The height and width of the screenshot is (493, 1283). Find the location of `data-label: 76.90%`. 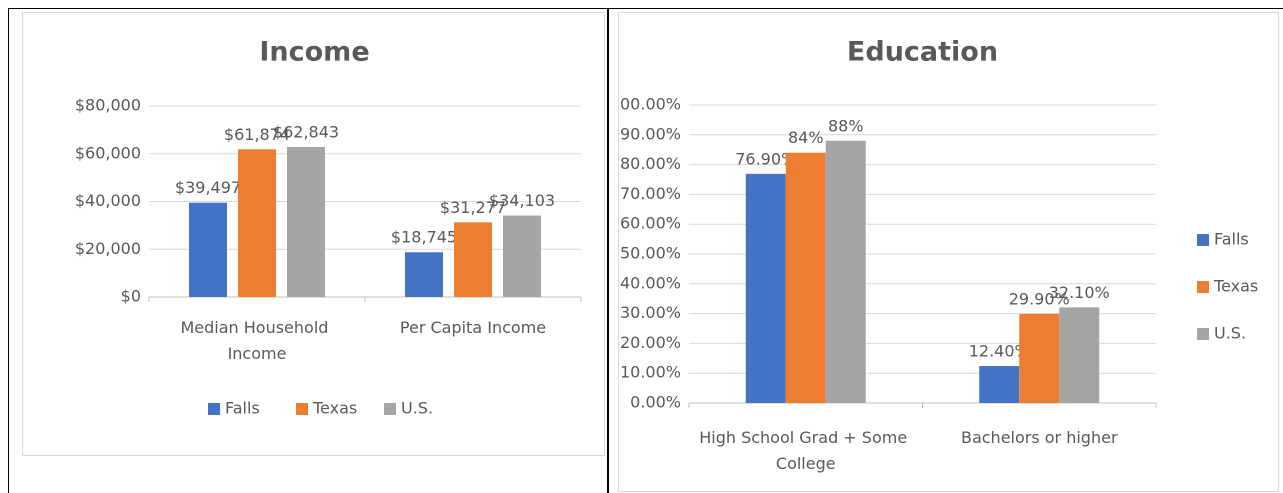

data-label: 76.90% is located at coordinates (765, 158).